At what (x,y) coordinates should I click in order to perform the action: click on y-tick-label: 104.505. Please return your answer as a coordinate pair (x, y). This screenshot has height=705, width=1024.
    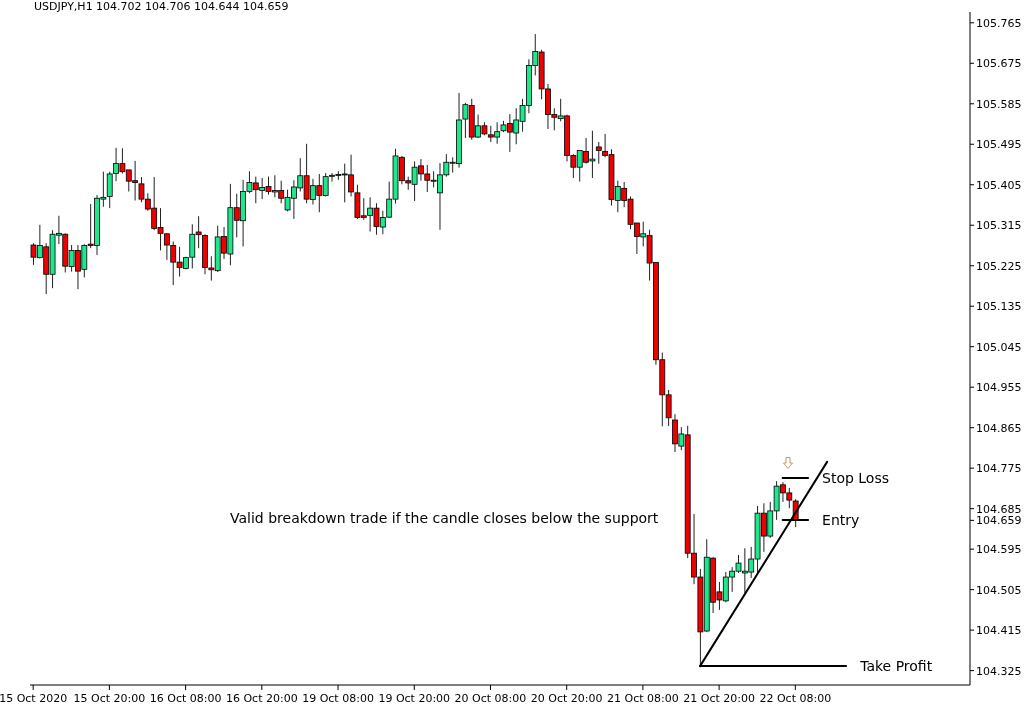
    Looking at the image, I should click on (999, 590).